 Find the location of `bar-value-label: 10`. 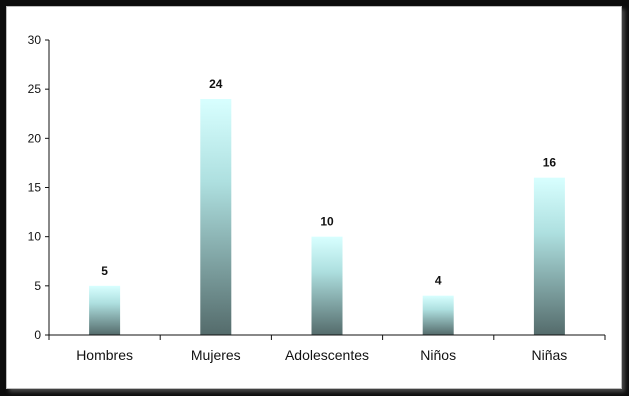

bar-value-label: 10 is located at coordinates (327, 222).